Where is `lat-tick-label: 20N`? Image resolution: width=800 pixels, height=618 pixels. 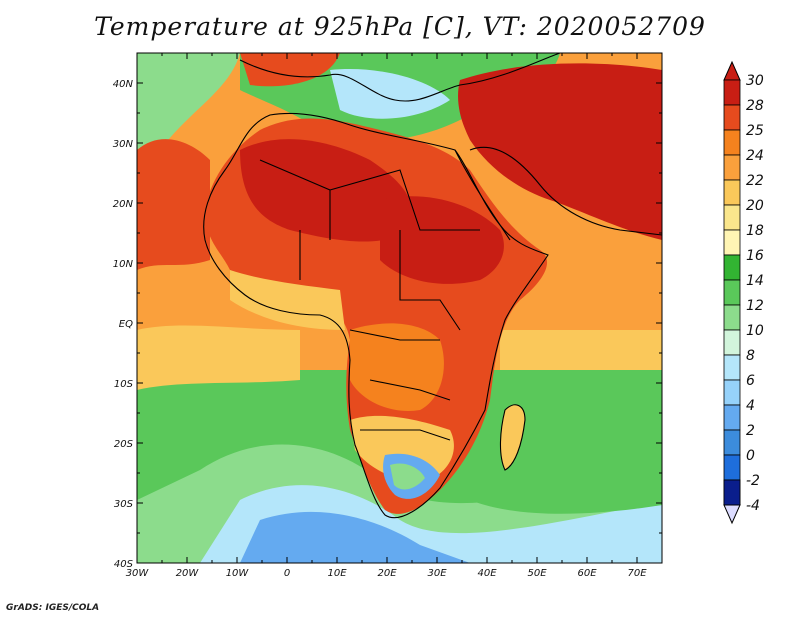
lat-tick-label: 20N is located at coordinates (123, 204).